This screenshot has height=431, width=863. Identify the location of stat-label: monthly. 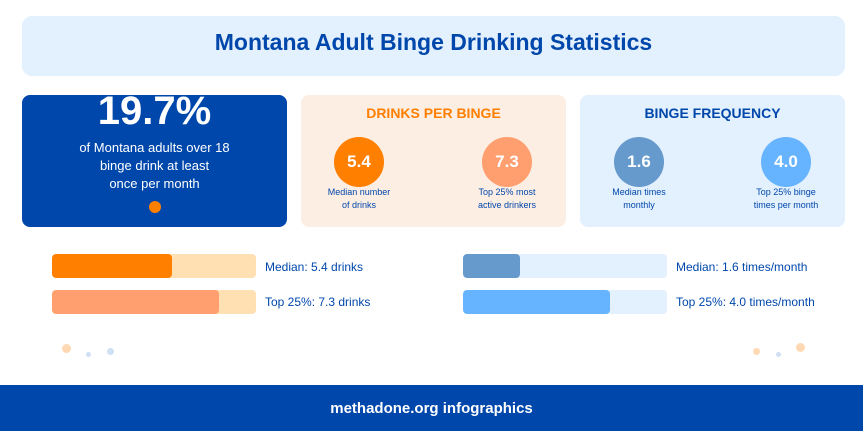
(639, 205).